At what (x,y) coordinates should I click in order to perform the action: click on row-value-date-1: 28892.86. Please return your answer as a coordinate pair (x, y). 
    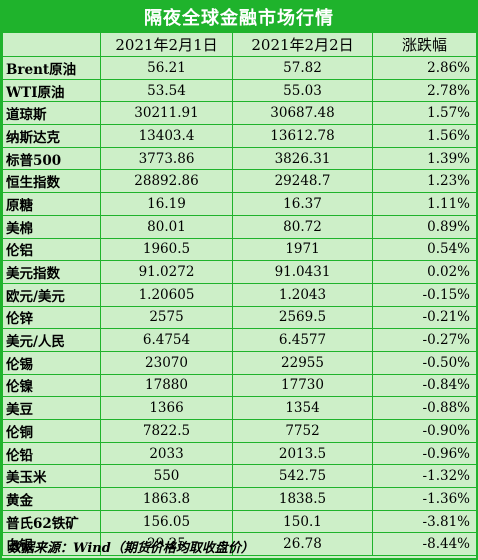
    Looking at the image, I should click on (166, 181).